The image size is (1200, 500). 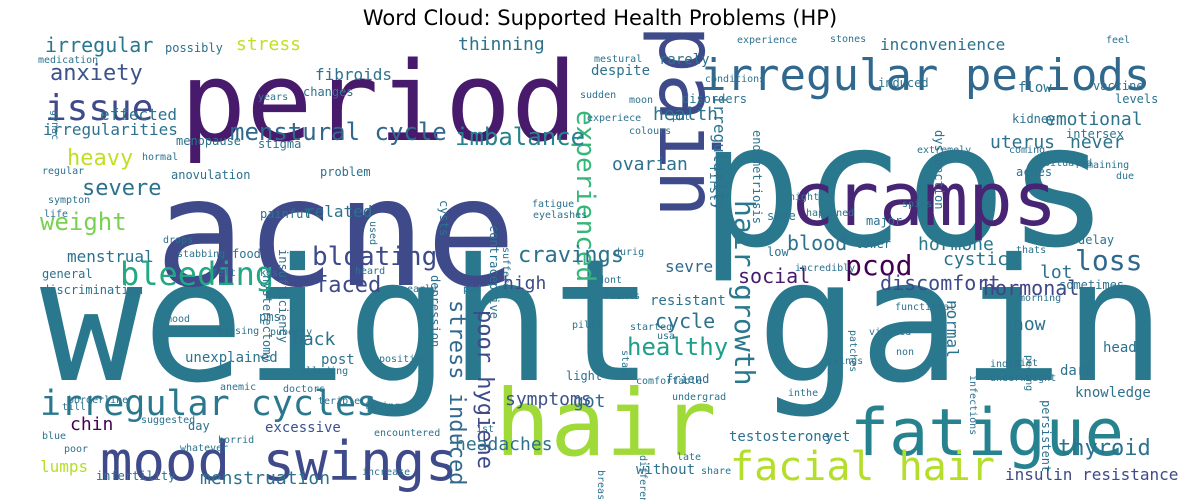 I want to click on word-poor: poor, so click(x=76, y=449).